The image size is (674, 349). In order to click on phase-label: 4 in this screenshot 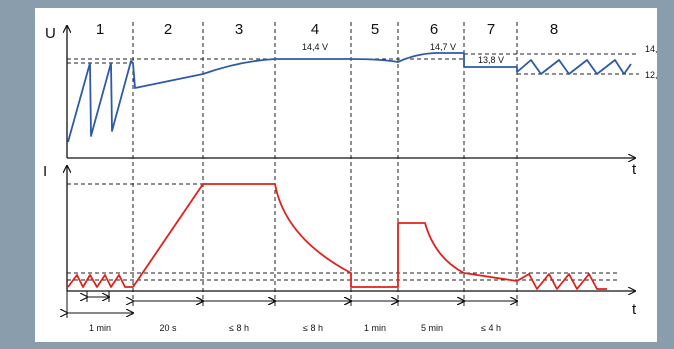, I will do `click(315, 29)`.